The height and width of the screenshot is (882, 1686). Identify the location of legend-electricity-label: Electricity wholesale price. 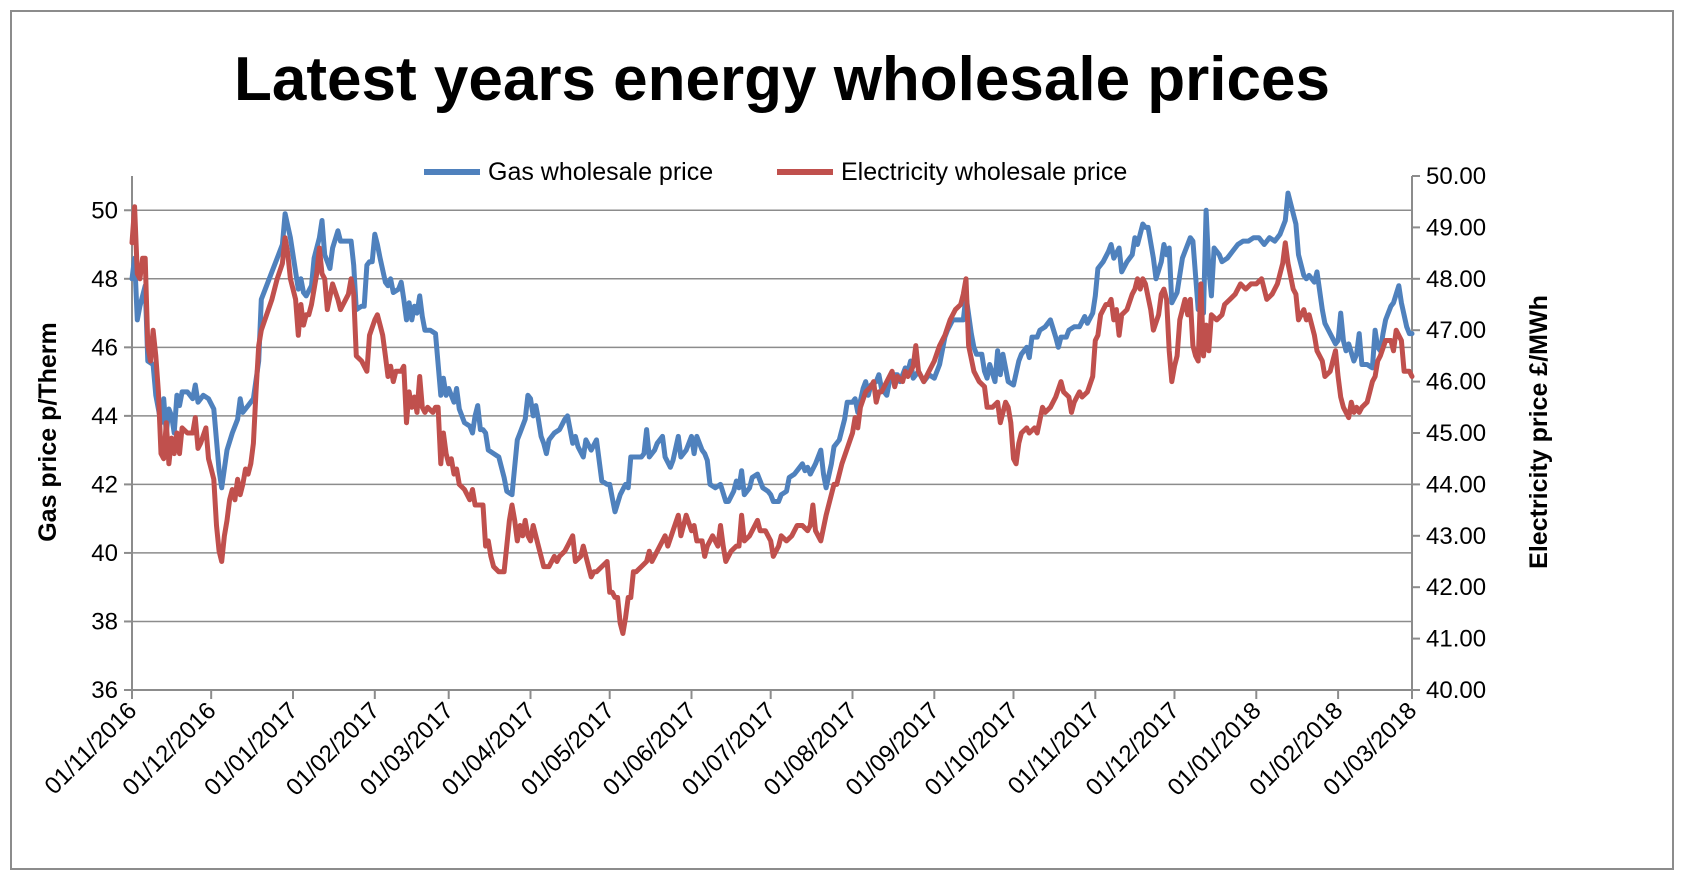
(984, 172).